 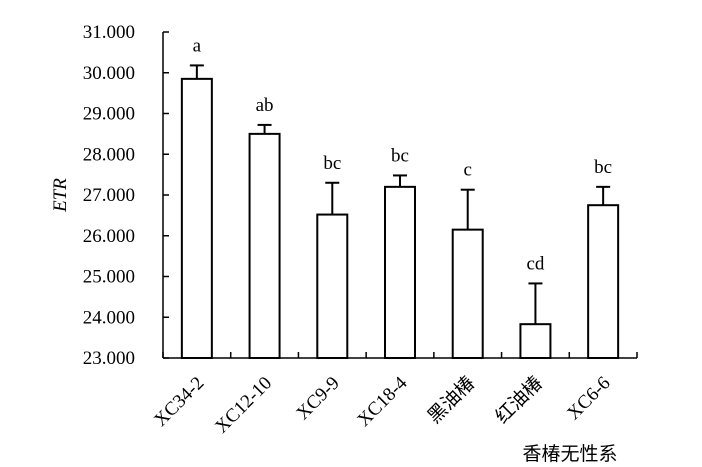 I want to click on category-label-series: XC34-2 XC12-10 XC9-9 XC18-4 黑油椿 红油椿 XC6-6, so click(x=382, y=405).